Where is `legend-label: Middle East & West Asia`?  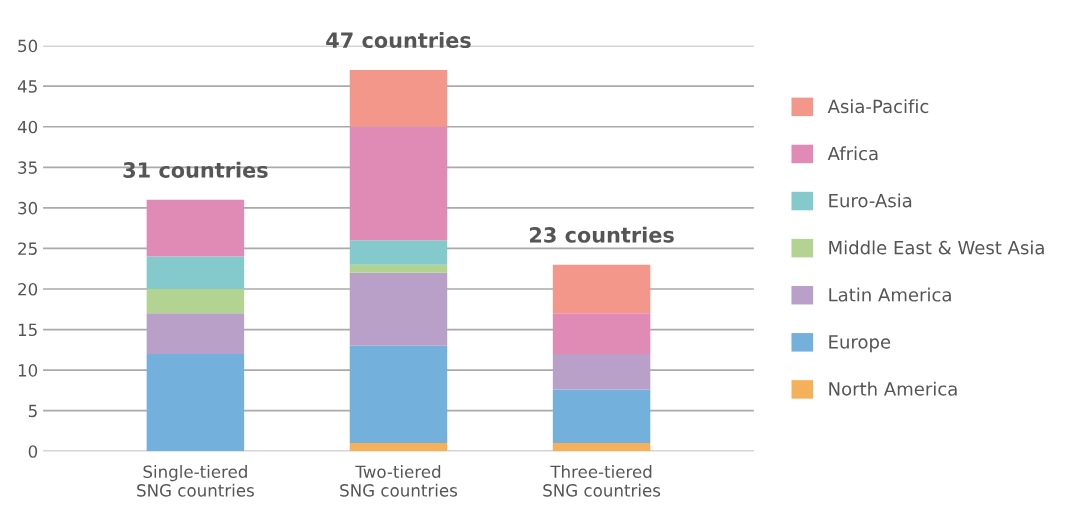 legend-label: Middle East & West Asia is located at coordinates (936, 247).